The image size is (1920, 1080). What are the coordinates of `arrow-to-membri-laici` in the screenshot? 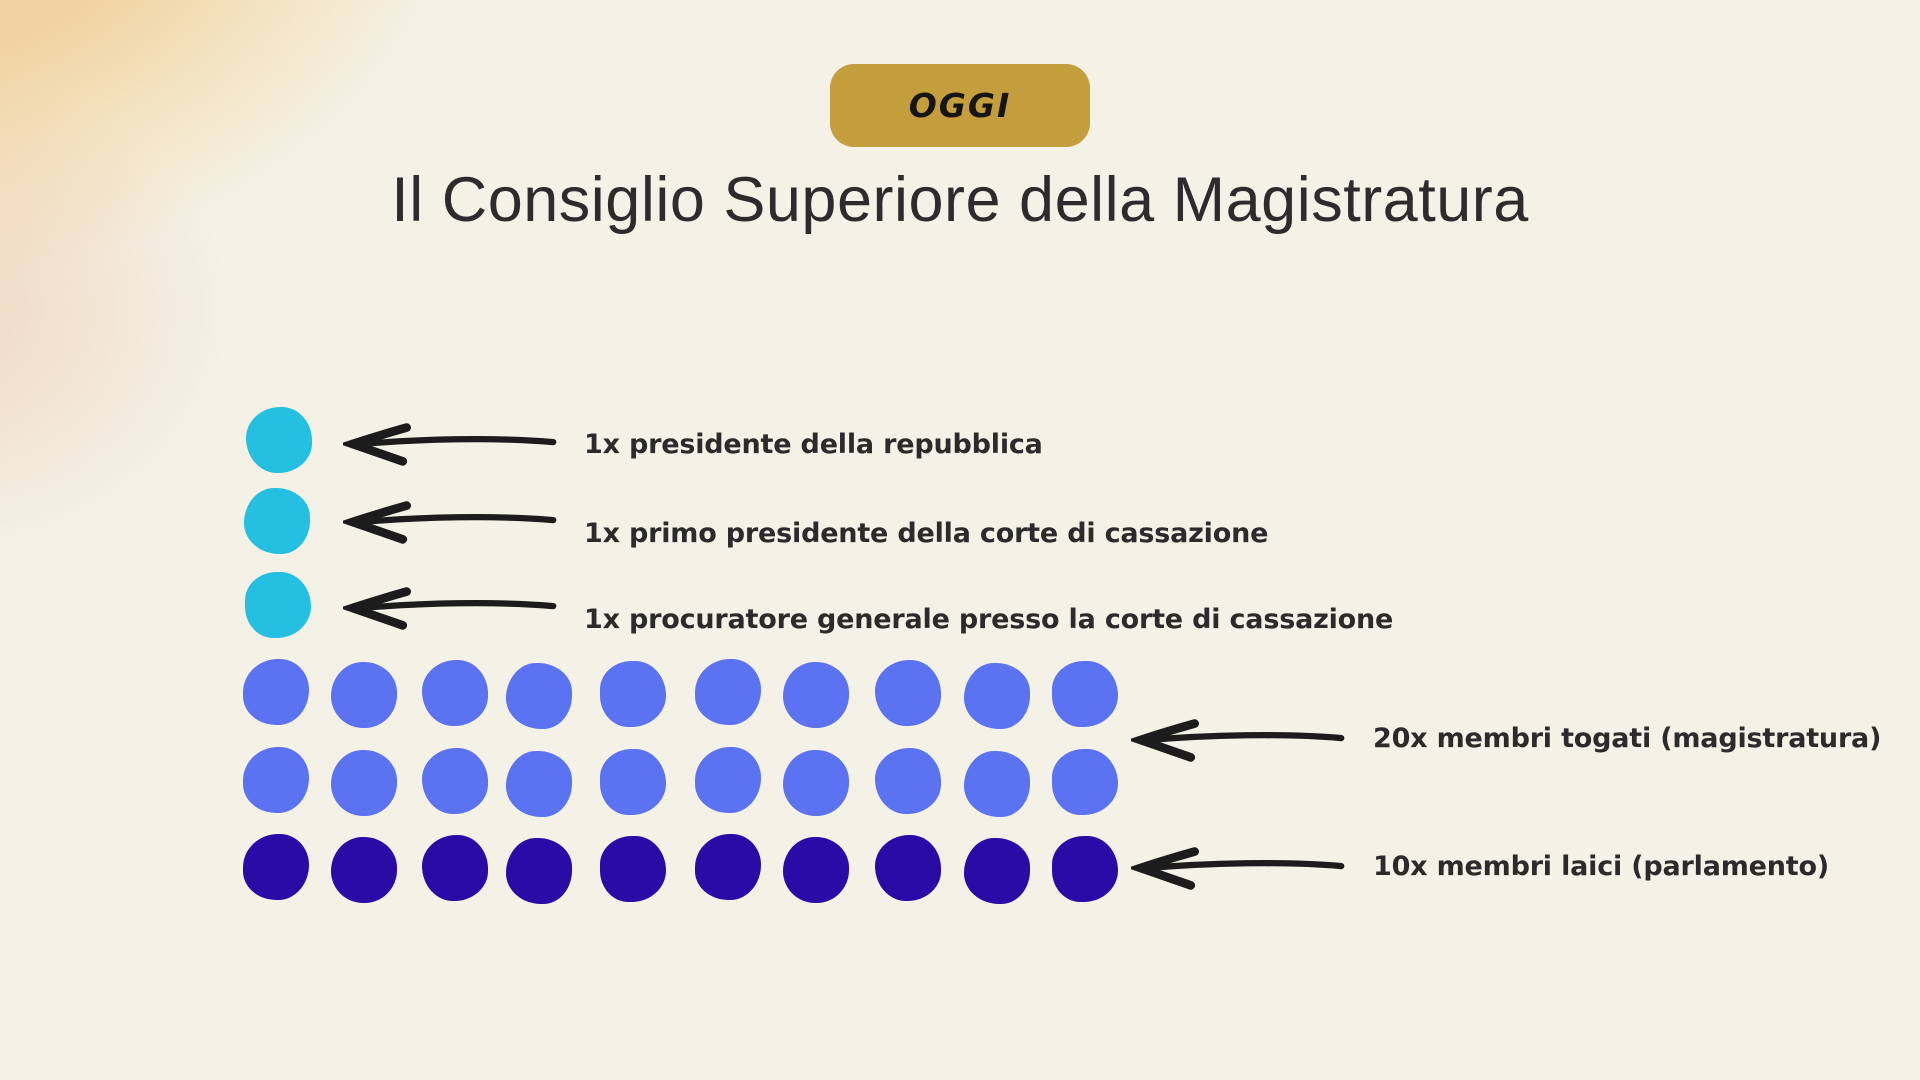 It's located at (1239, 868).